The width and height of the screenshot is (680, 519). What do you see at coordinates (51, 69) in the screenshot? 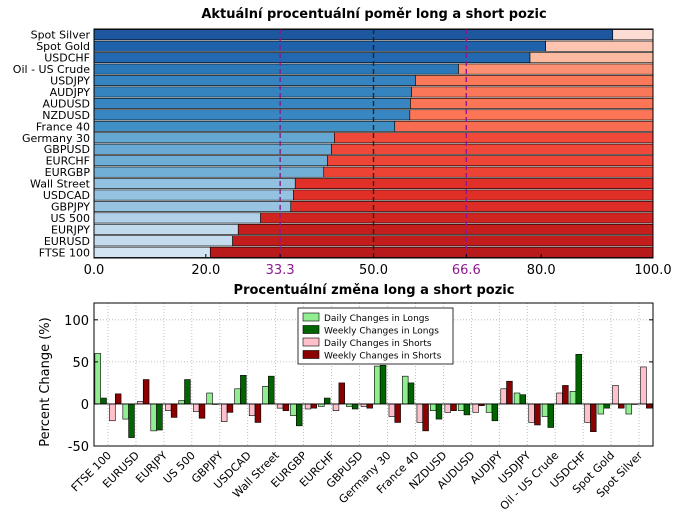
I see `top-y-tick-label: Oil - US Crude` at bounding box center [51, 69].